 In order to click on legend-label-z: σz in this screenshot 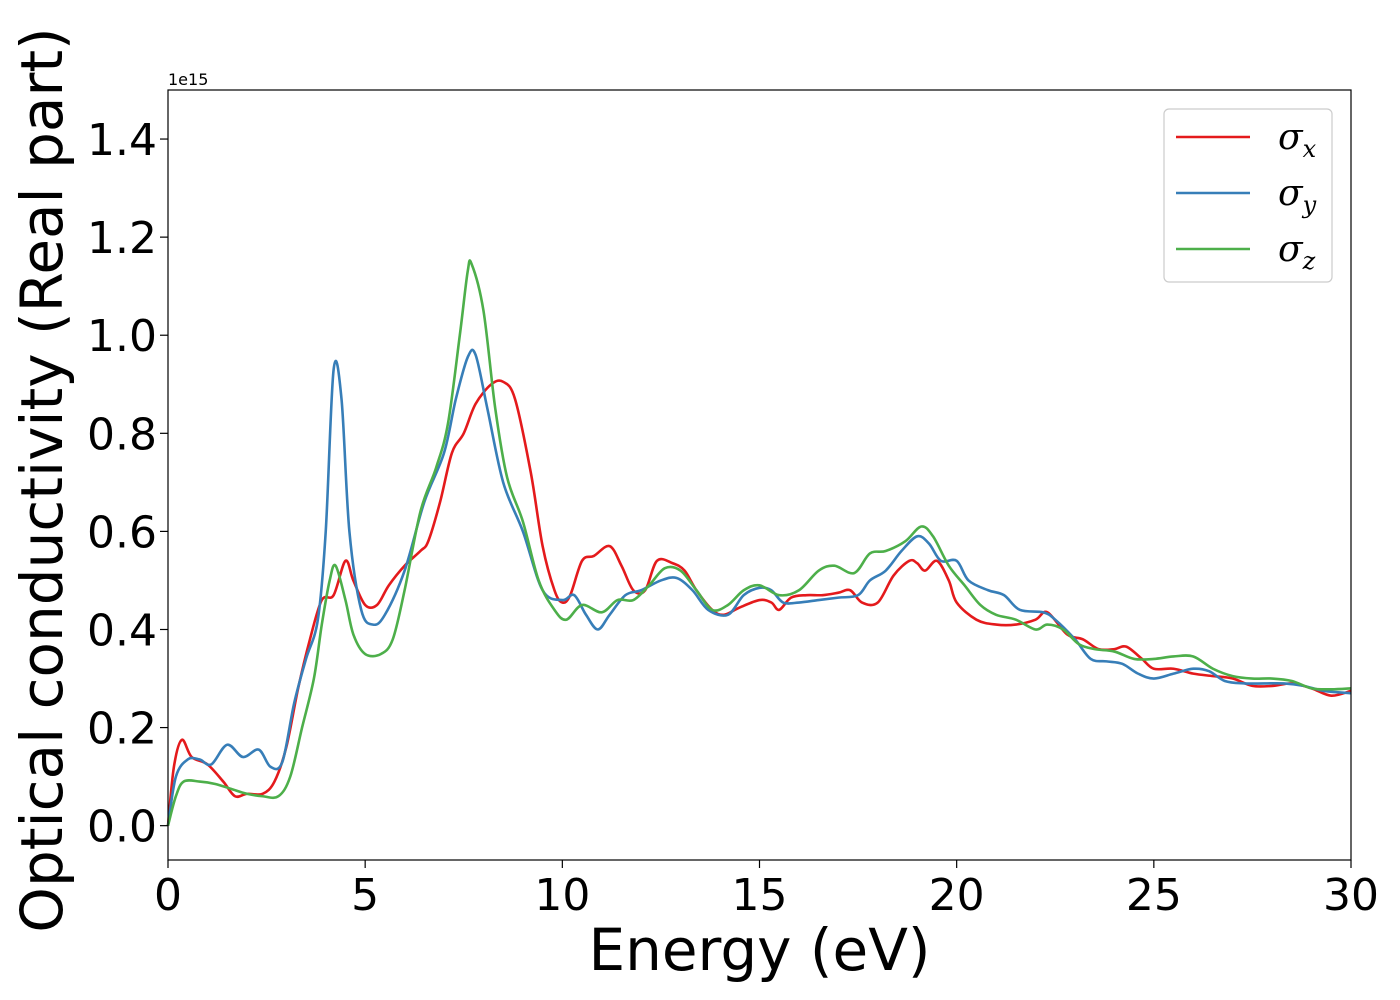, I will do `click(1297, 252)`.